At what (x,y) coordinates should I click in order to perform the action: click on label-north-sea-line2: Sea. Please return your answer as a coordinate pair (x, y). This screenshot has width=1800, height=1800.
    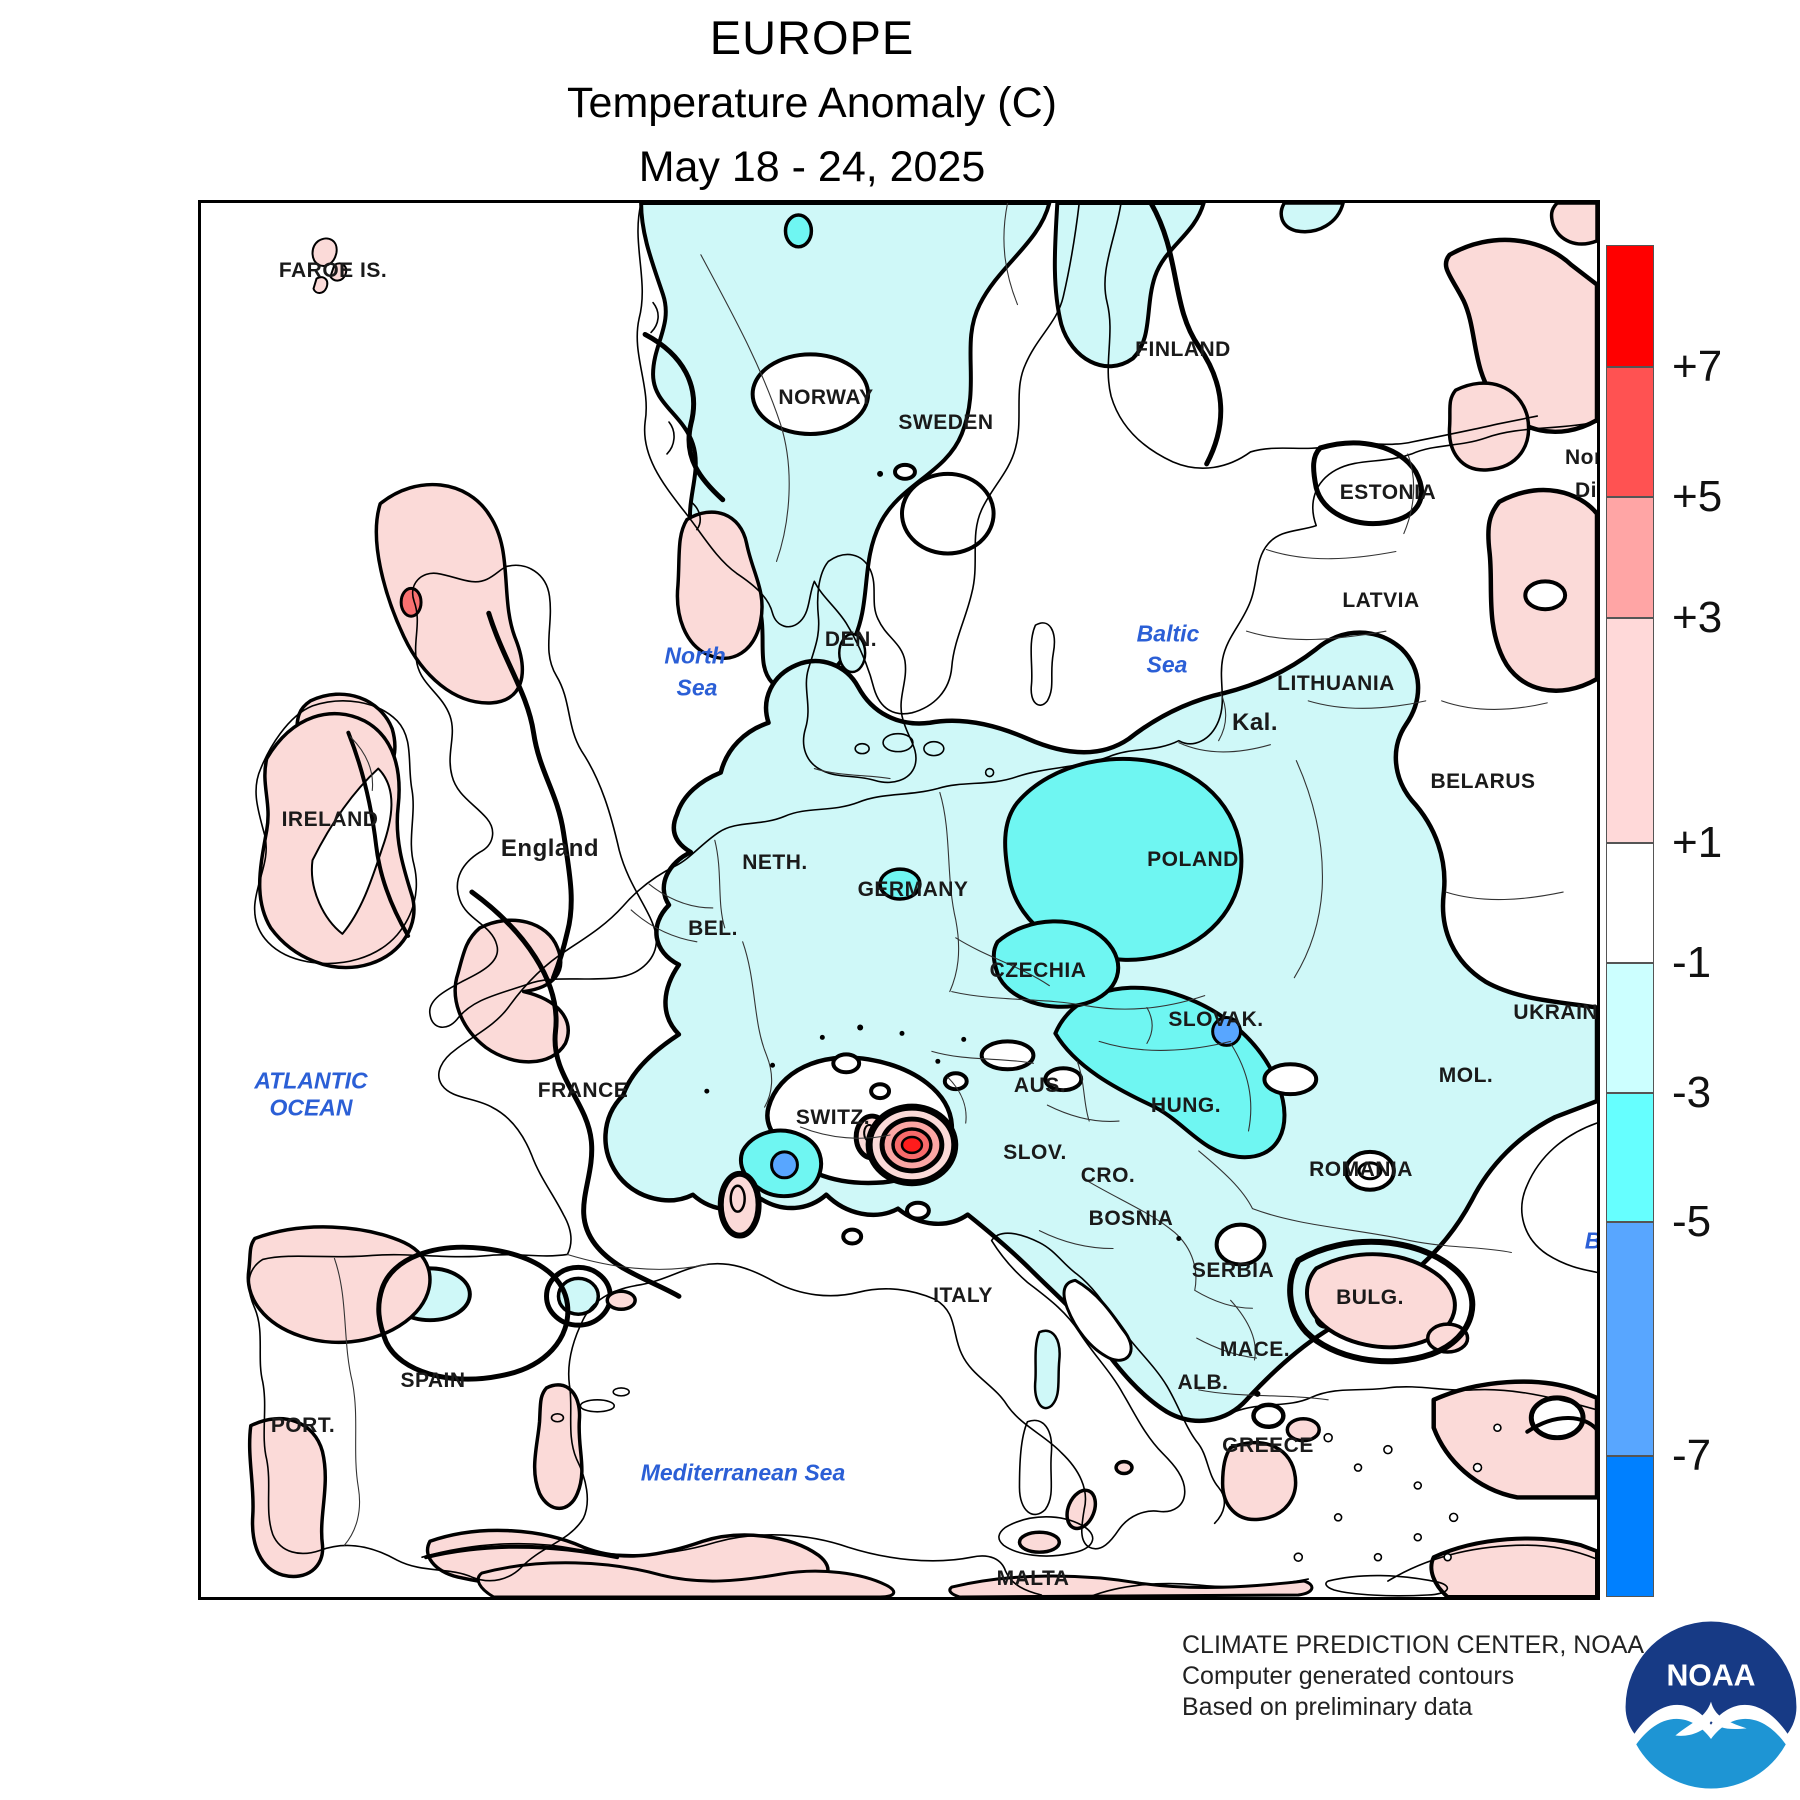
    Looking at the image, I should click on (697, 687).